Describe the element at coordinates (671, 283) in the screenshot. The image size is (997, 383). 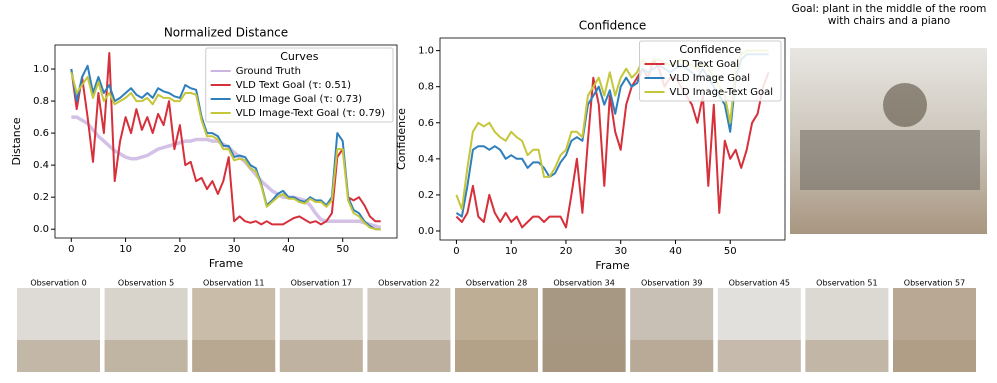
I see `observation-label: Observation 39` at that location.